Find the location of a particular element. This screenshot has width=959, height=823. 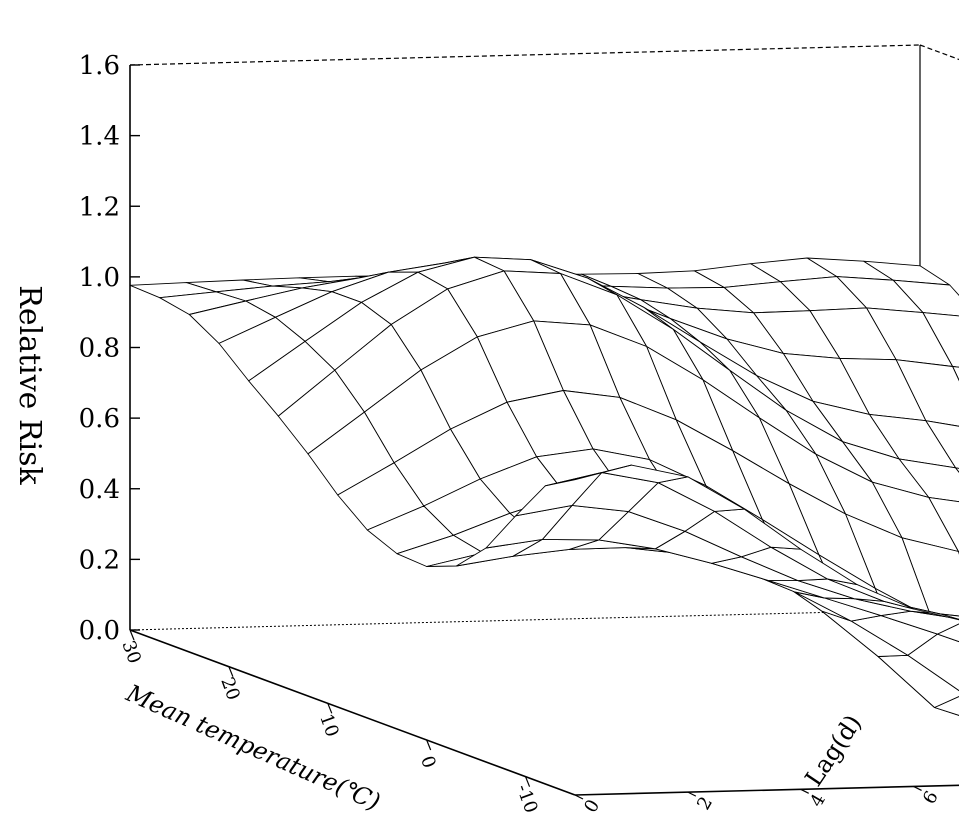

surface-cell is located at coordinates (588, 475).